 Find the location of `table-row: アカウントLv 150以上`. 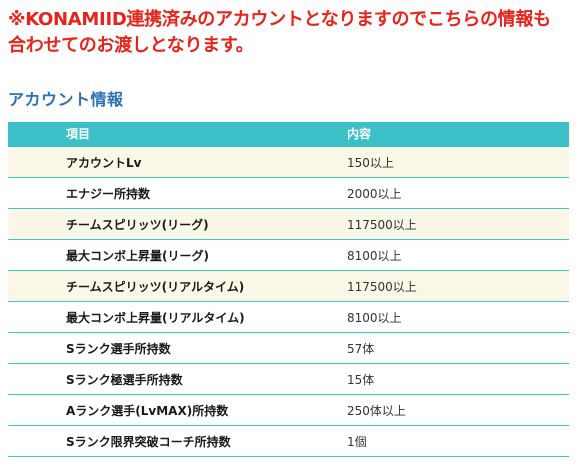

table-row: アカウントLv 150以上 is located at coordinates (288, 162).